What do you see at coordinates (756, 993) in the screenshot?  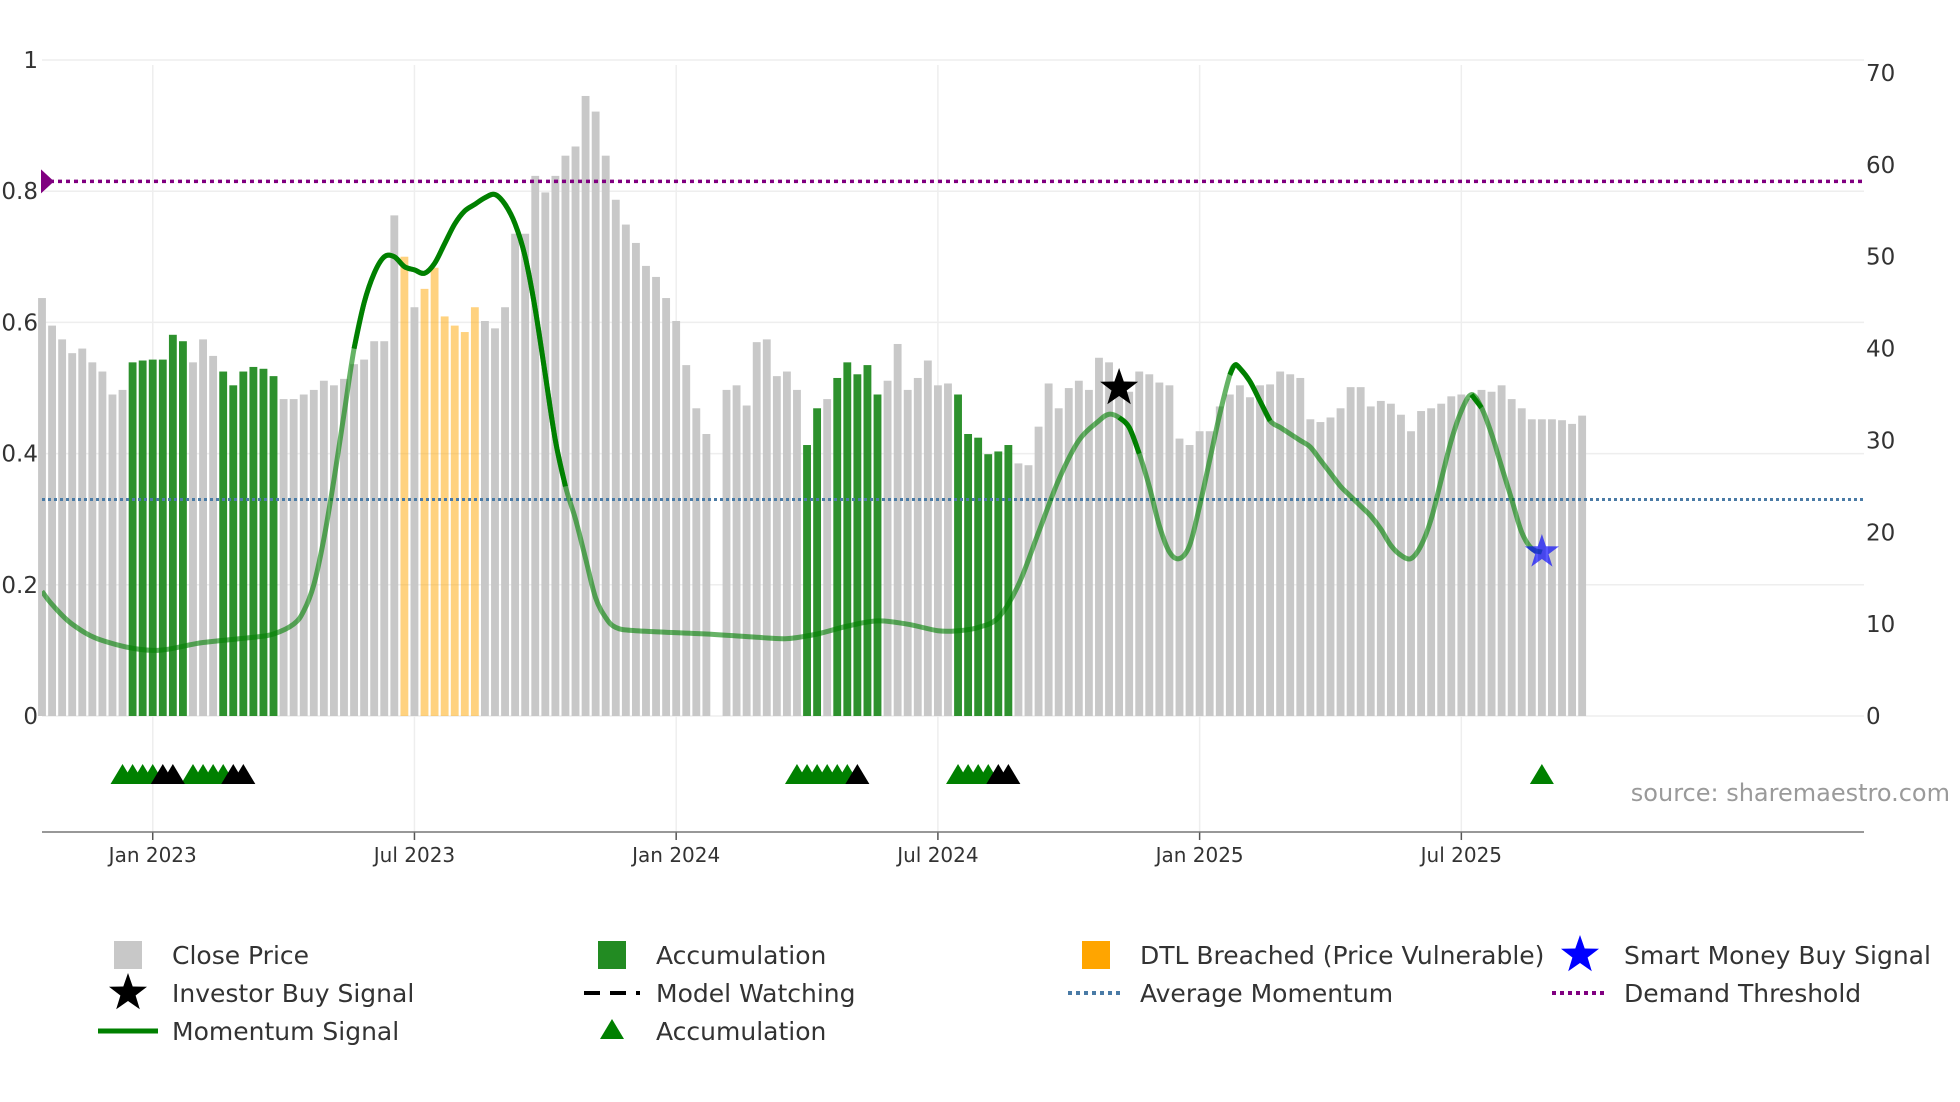 I see `legend-label: Model Watching` at bounding box center [756, 993].